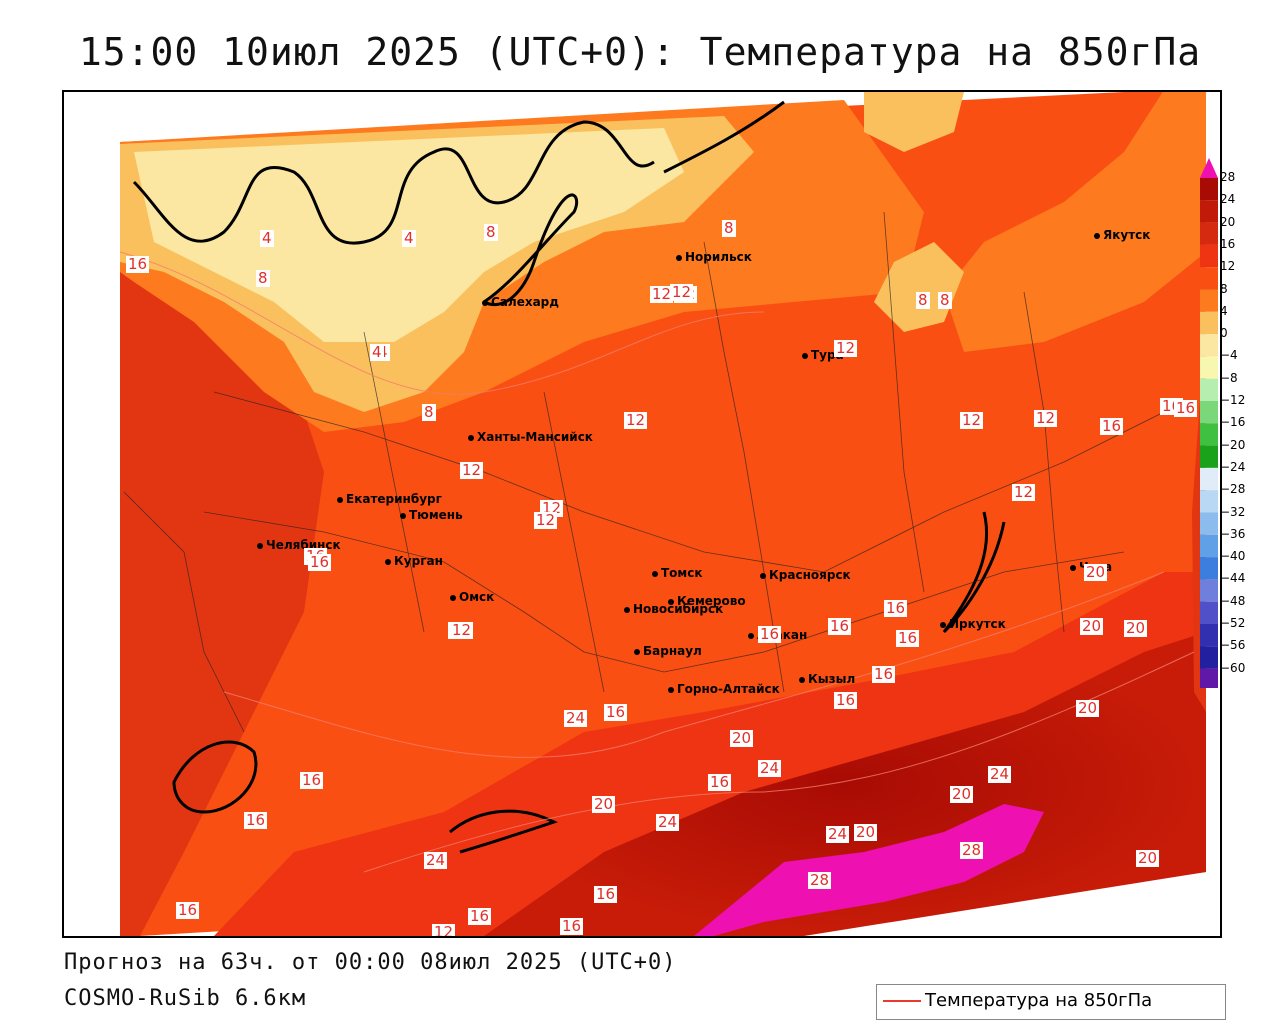  Describe the element at coordinates (1233, 623) in the screenshot. I see `scale-tick-label: −52` at that location.